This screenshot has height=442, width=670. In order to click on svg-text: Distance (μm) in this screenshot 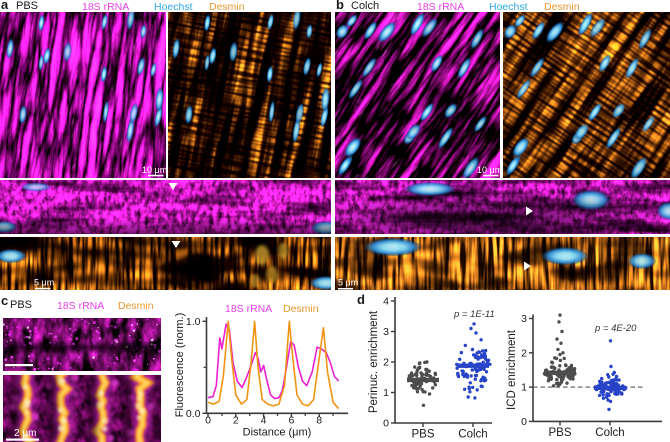, I will do `click(277, 433)`.